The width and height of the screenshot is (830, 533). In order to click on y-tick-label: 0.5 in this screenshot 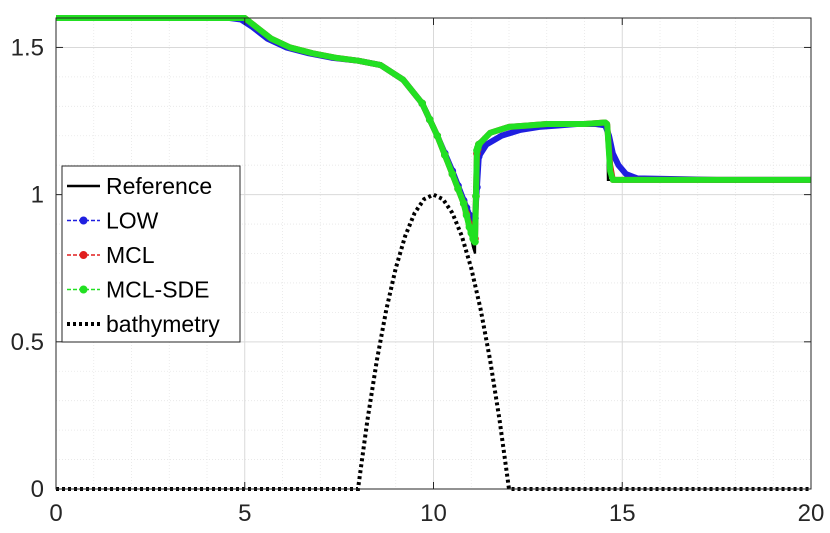, I will do `click(27, 342)`.